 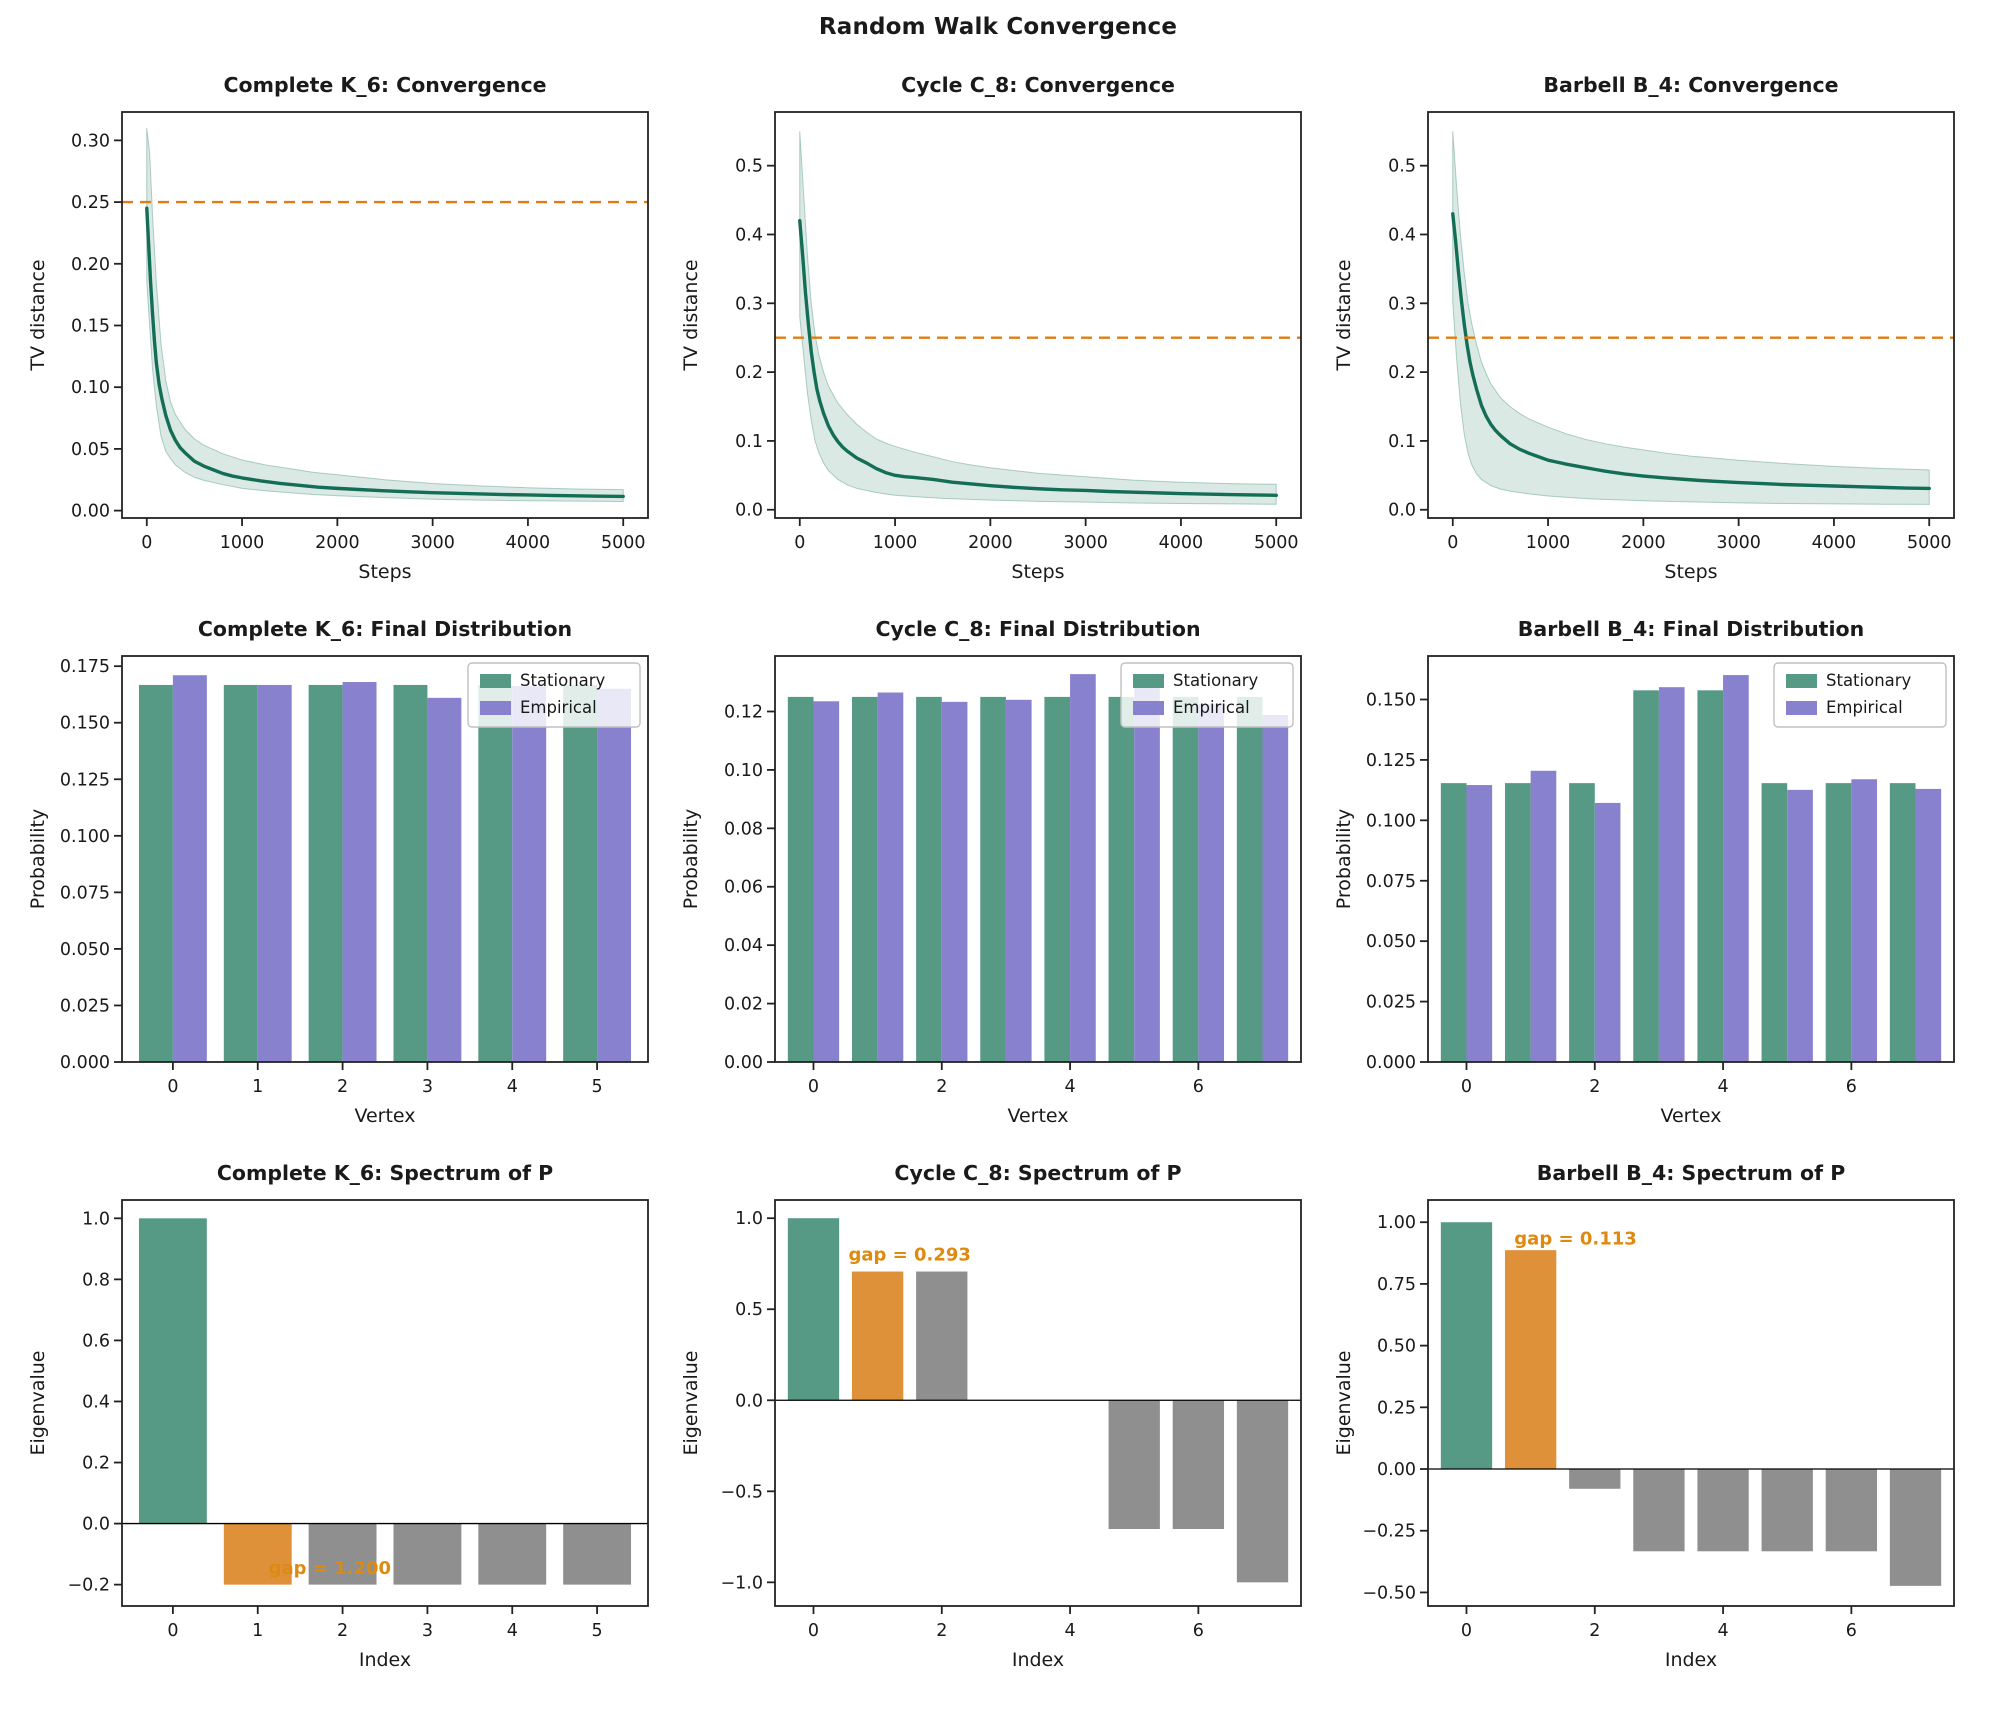 What do you see at coordinates (85, 893) in the screenshot?
I see `y-tick-label: 0.075` at bounding box center [85, 893].